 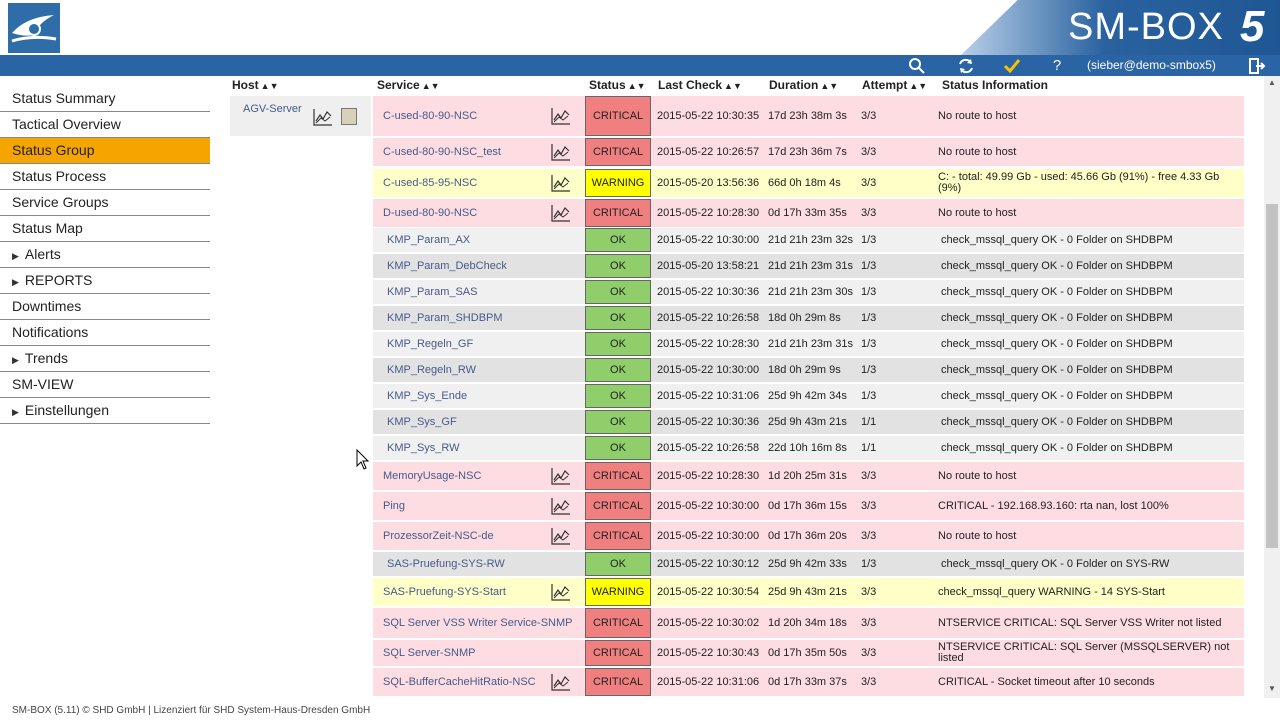 What do you see at coordinates (430, 183) in the screenshot?
I see `service-link: C-used-85-95-NSC` at bounding box center [430, 183].